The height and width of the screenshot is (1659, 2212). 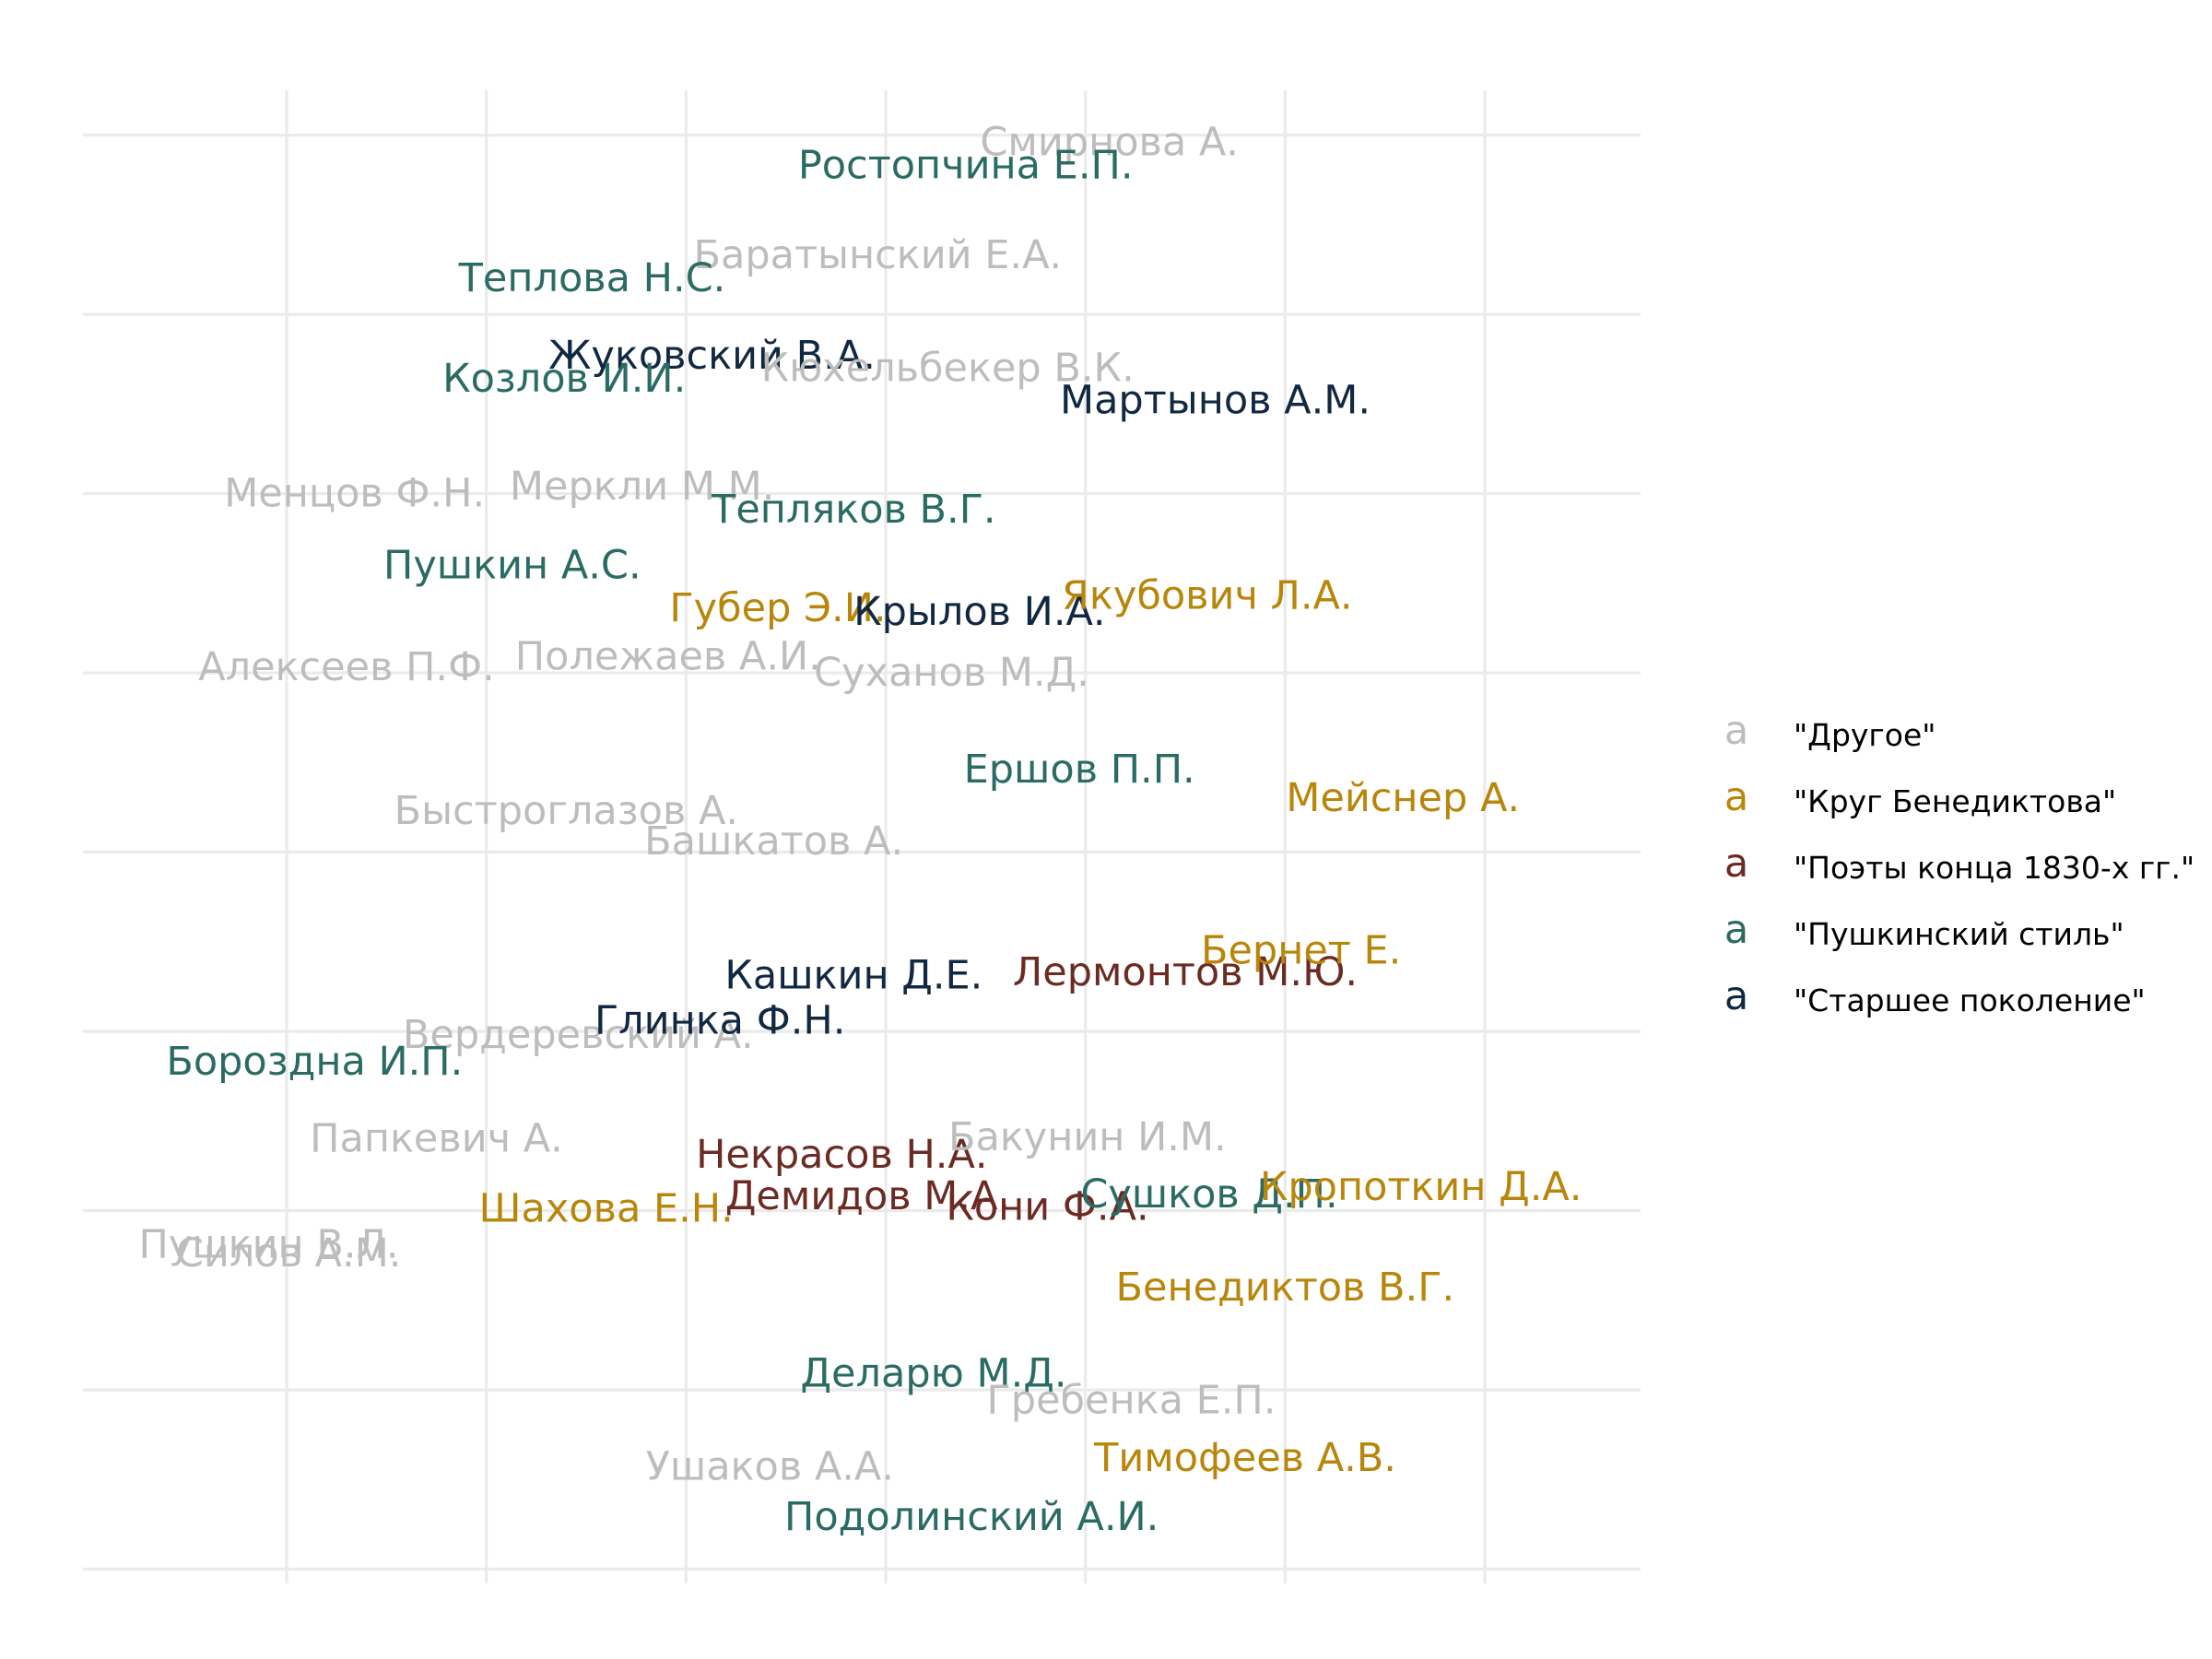 What do you see at coordinates (1207, 595) in the screenshot?
I see `point-label: Якубович Л.А.` at bounding box center [1207, 595].